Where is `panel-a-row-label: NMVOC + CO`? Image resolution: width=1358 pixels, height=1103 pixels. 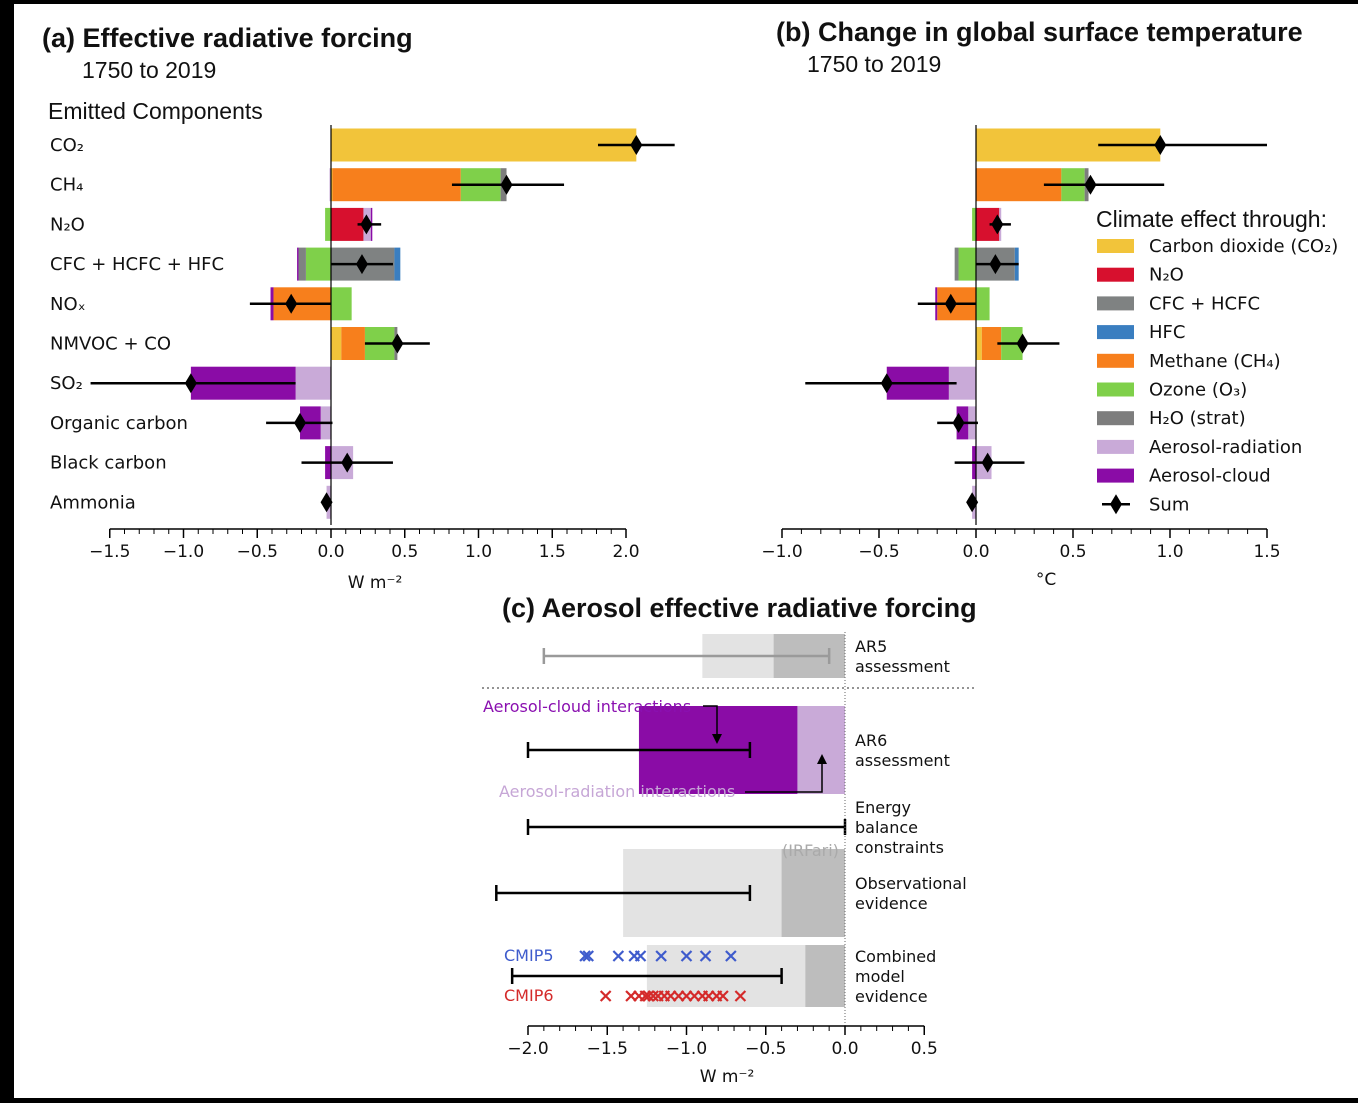
panel-a-row-label: NMVOC + CO is located at coordinates (110, 344).